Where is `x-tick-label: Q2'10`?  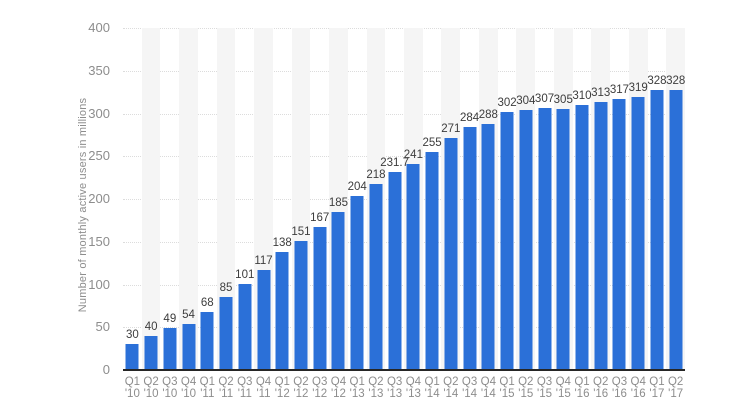
x-tick-label: Q2'10 is located at coordinates (151, 388).